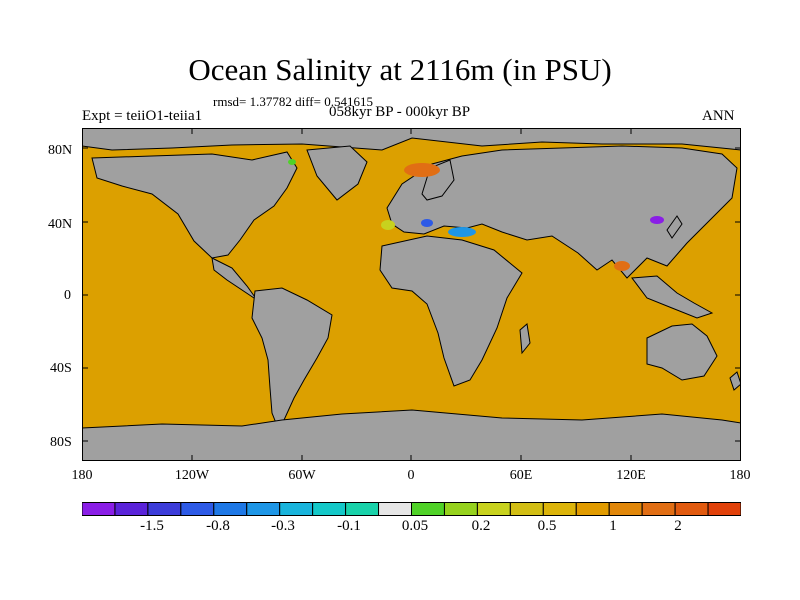  Describe the element at coordinates (411, 475) in the screenshot. I see `lon-tick-label: 0` at that location.